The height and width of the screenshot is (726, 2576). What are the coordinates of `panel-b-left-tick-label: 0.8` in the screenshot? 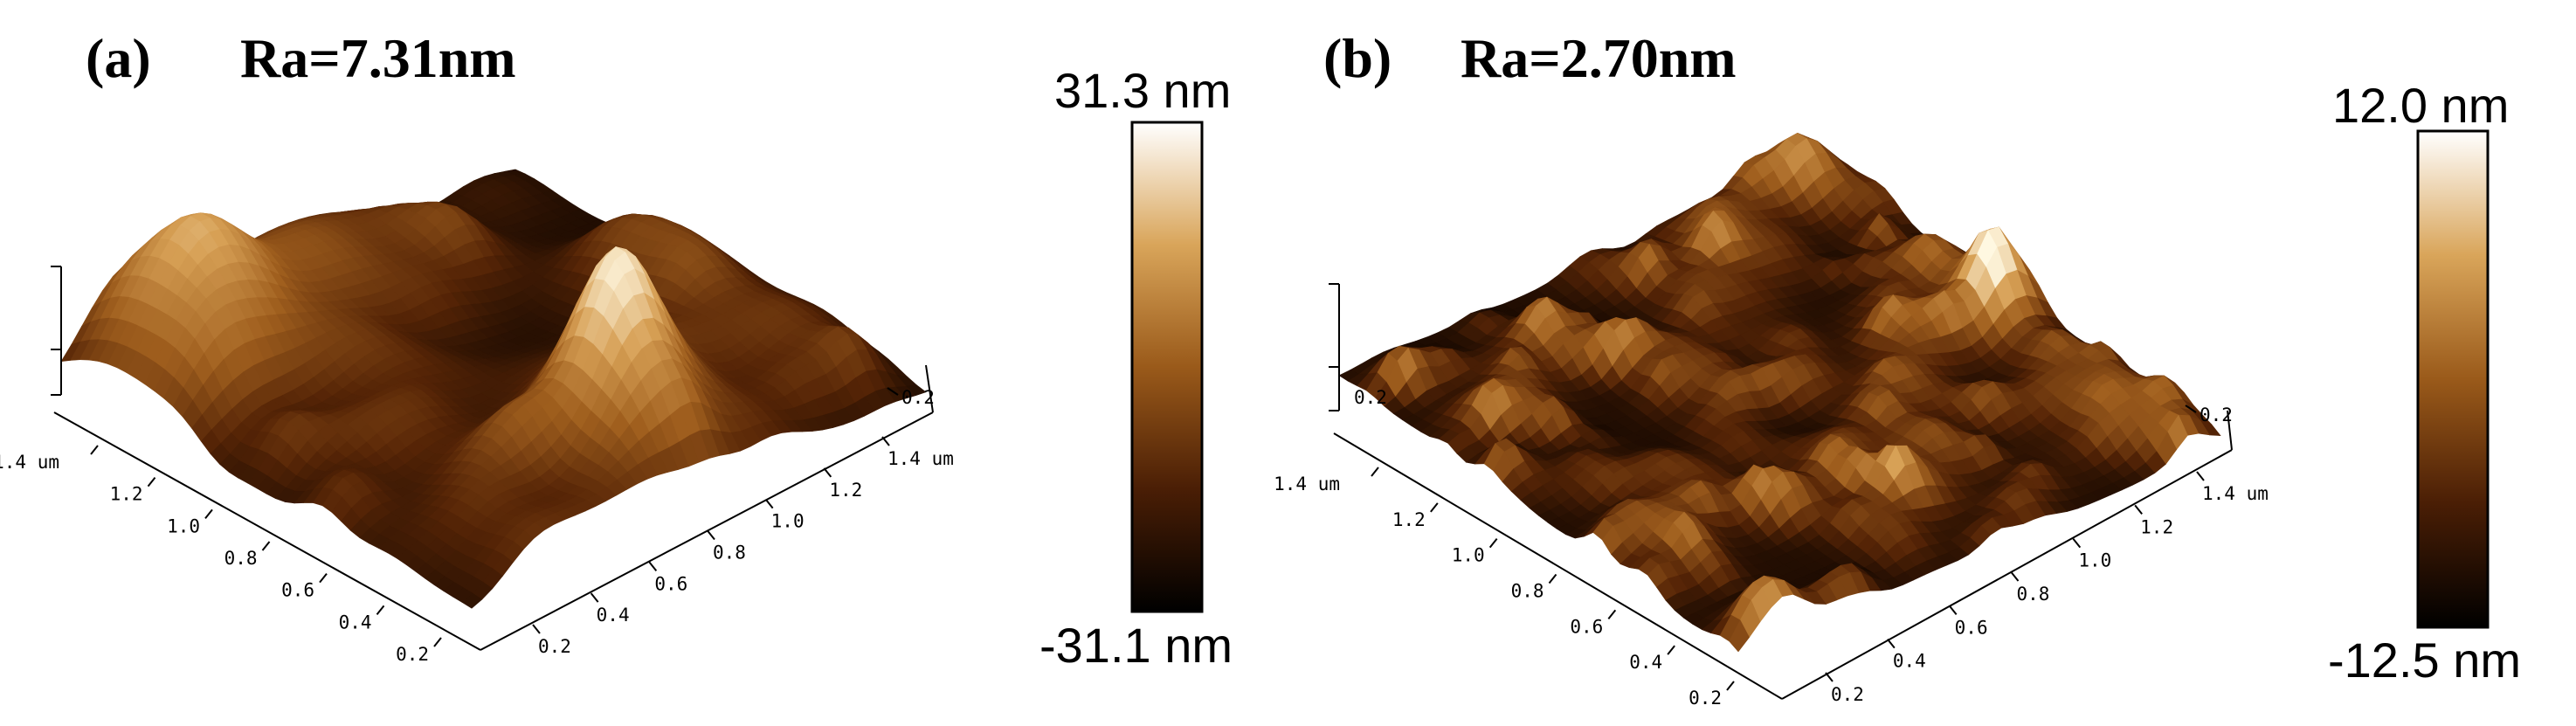 It's located at (1527, 591).